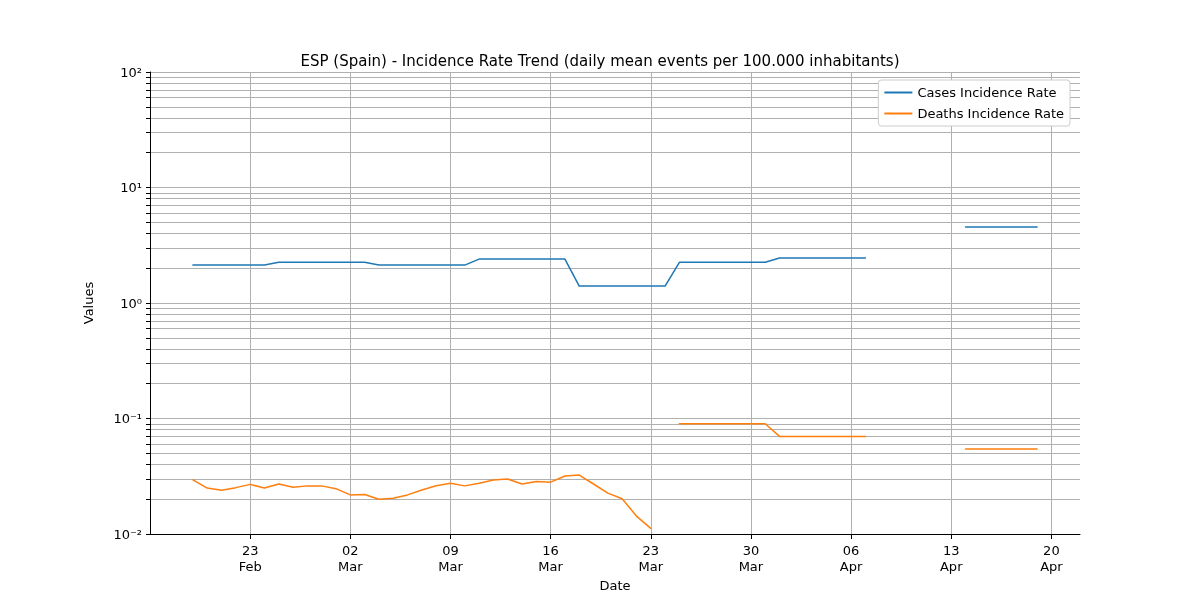  Describe the element at coordinates (88, 303) in the screenshot. I see `y-axis-title: Values` at that location.